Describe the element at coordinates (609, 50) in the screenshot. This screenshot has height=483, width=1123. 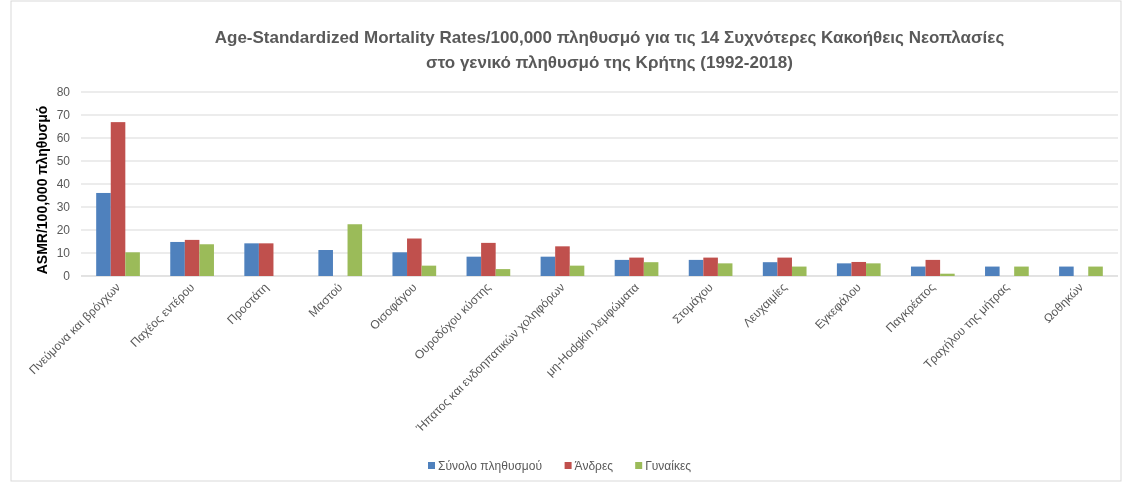
I see `chart-title: Age-Standardized Mortality Rates/100,000 πληθυσμό για τις 14 Συχνότερες Κακοήθεις Νεοπλασίες στο γενικό πληθυσμό της Κρήτης (1992-2018)` at that location.